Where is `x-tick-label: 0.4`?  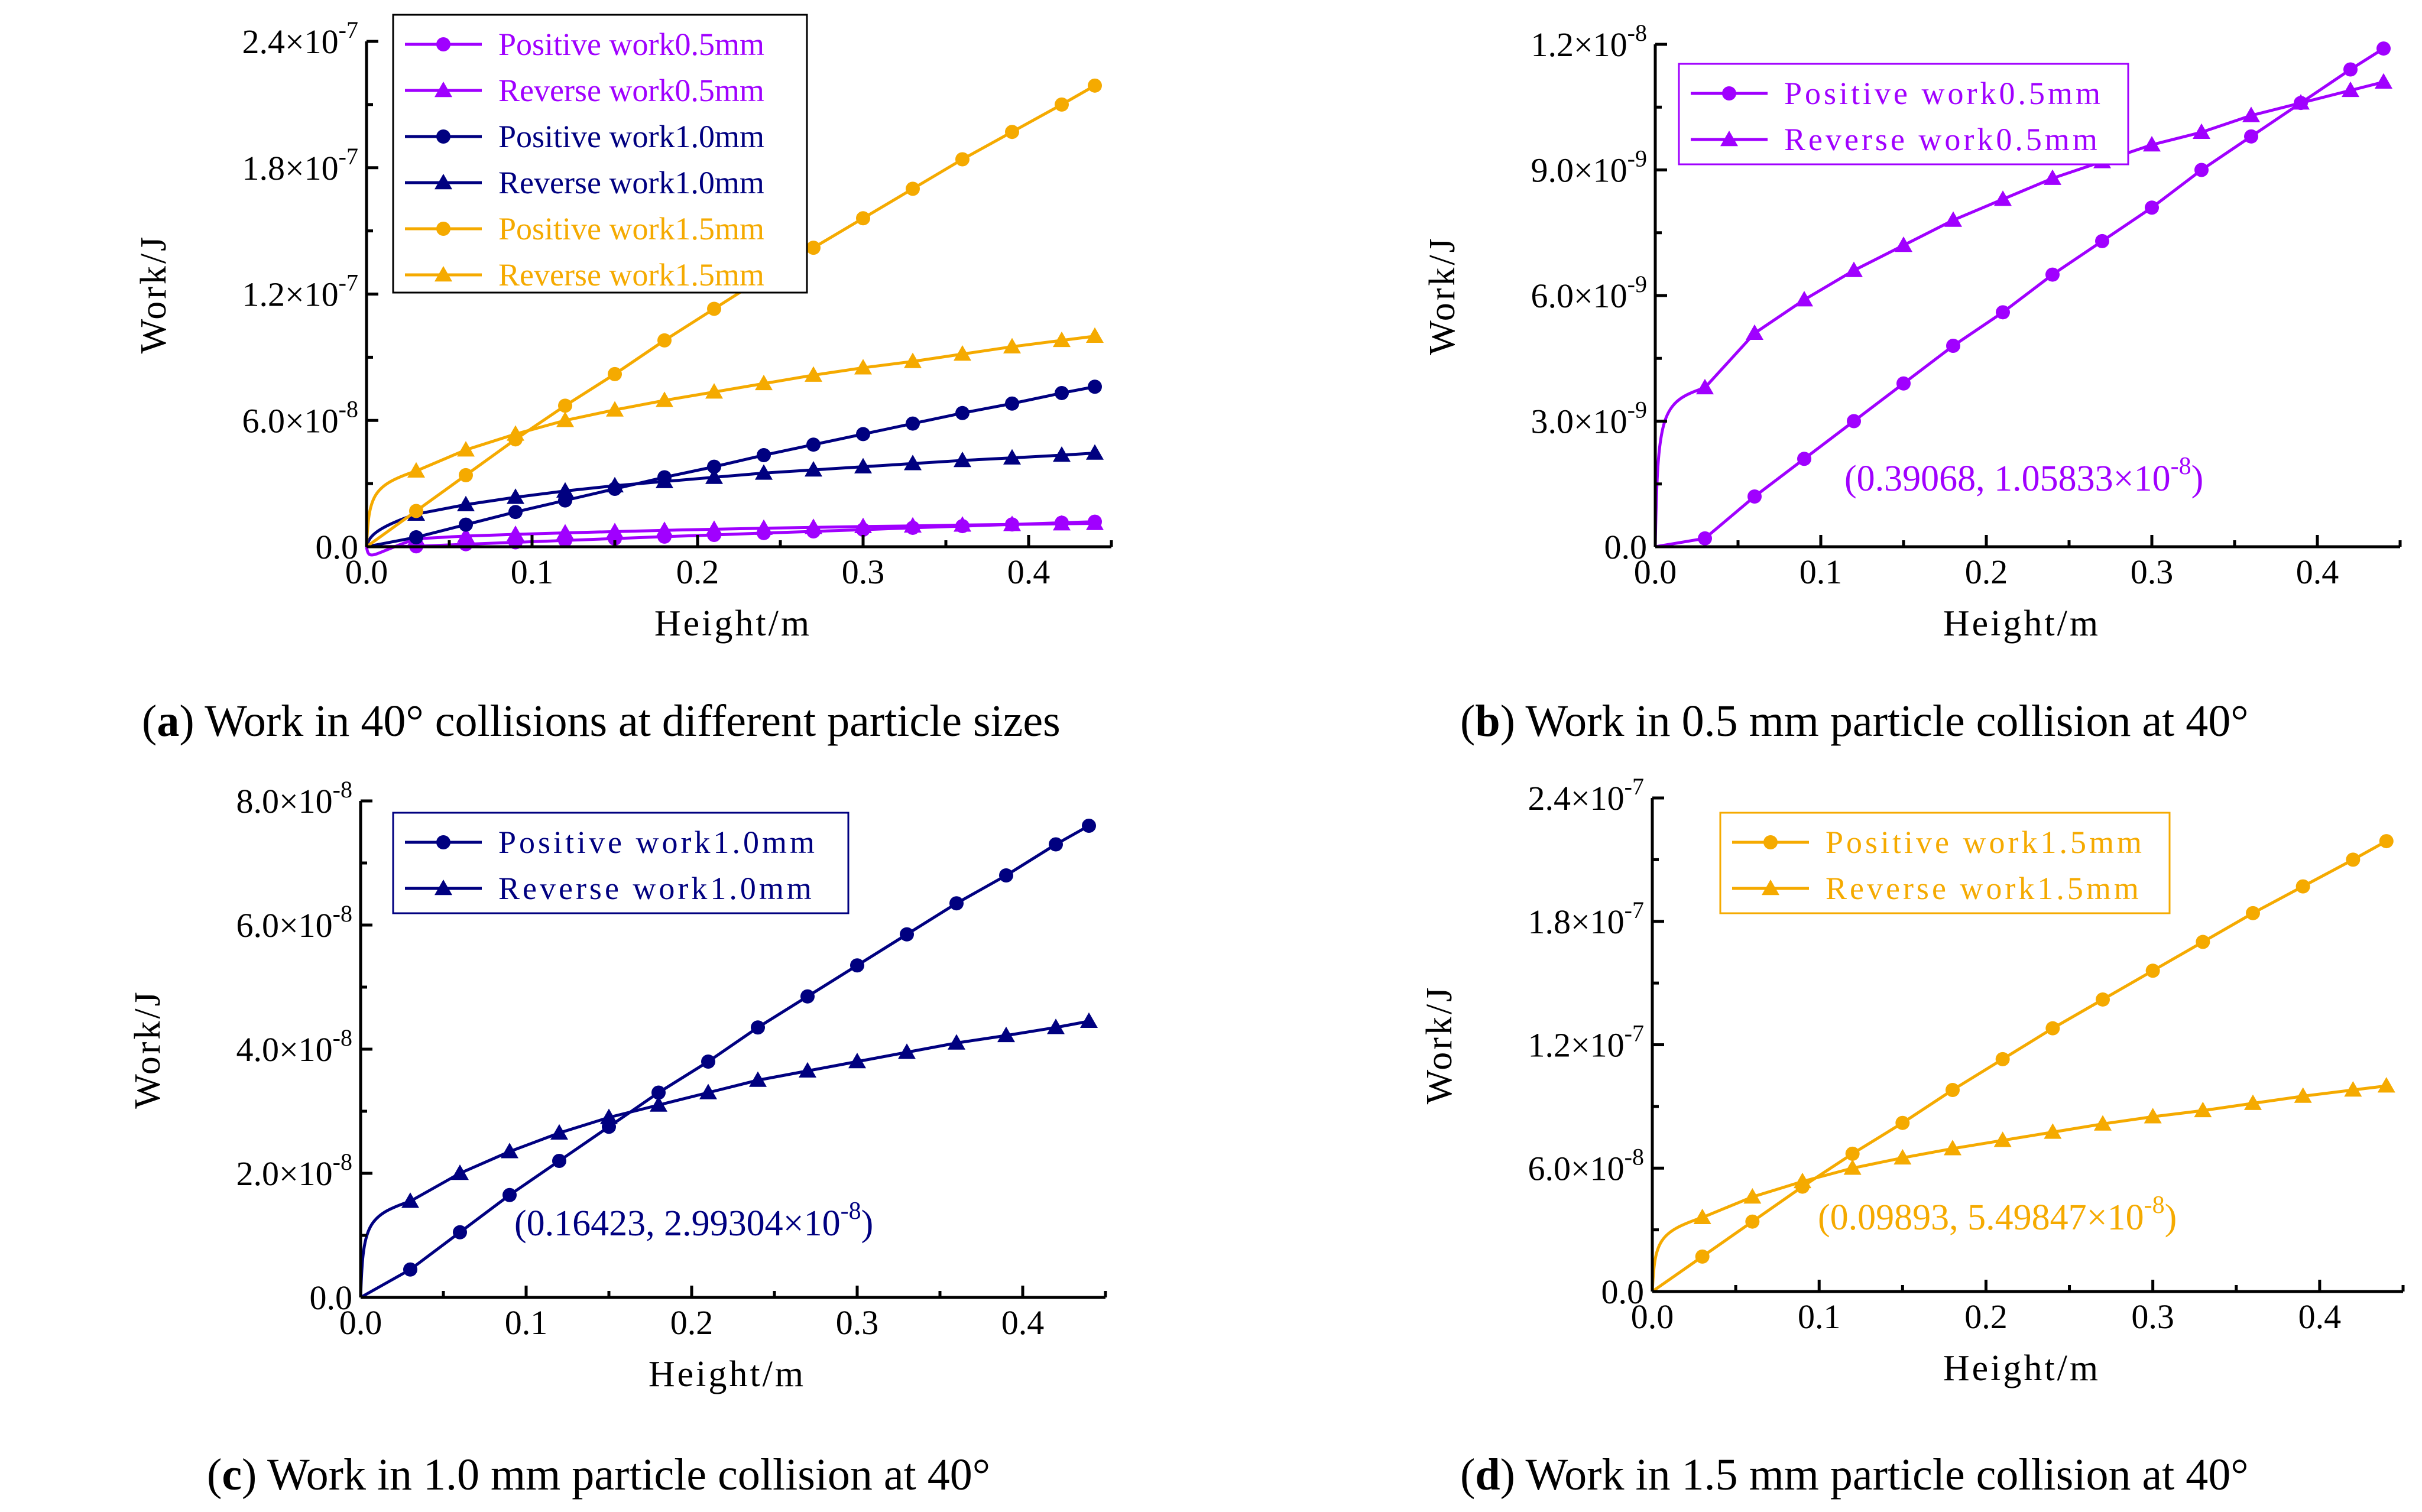 x-tick-label: 0.4 is located at coordinates (2320, 1316).